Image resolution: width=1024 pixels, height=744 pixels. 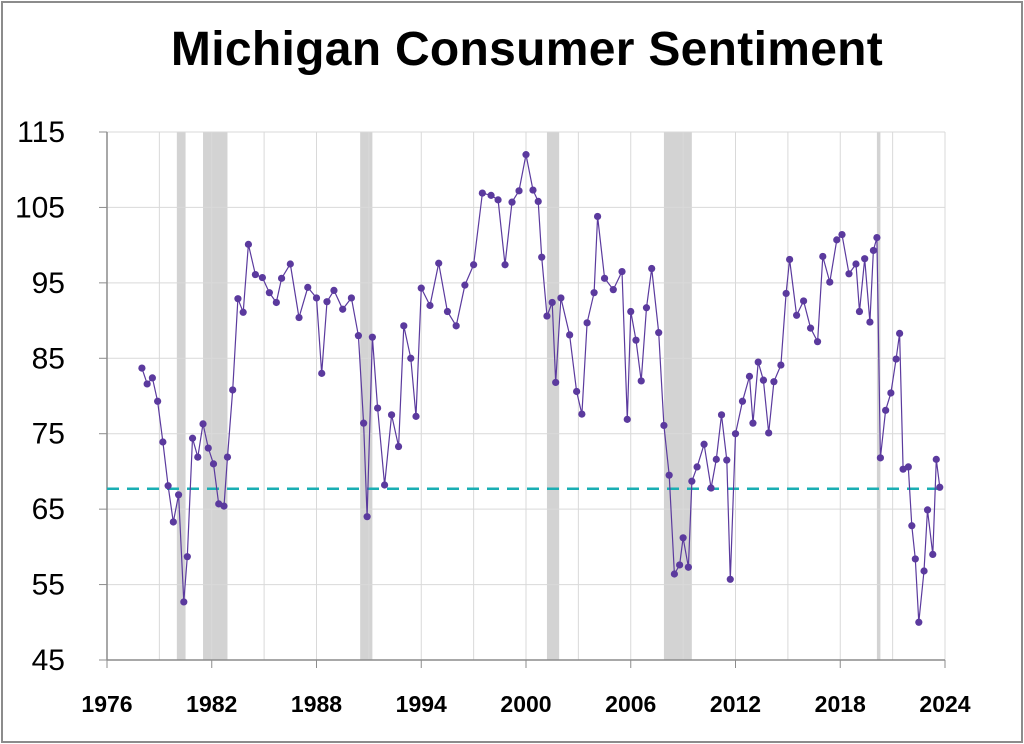 I want to click on y-tick-label: 95, so click(x=48, y=283).